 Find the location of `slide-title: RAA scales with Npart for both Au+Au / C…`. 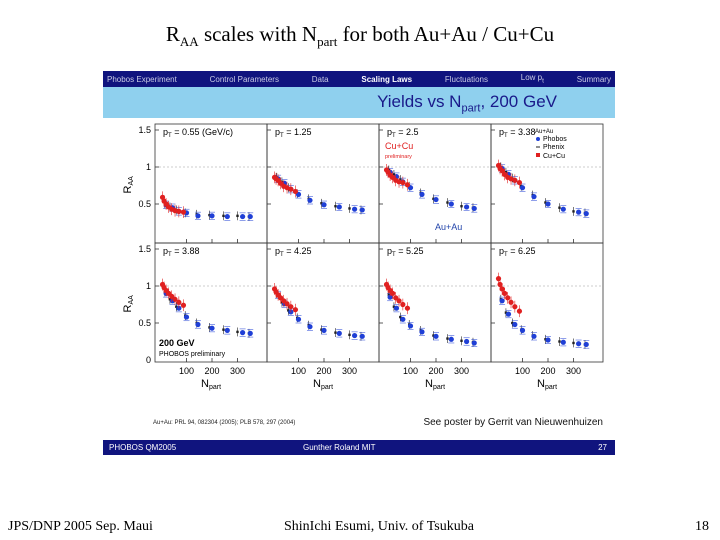

slide-title: RAA scales with Npart for both Au+Au / C… is located at coordinates (360, 36).